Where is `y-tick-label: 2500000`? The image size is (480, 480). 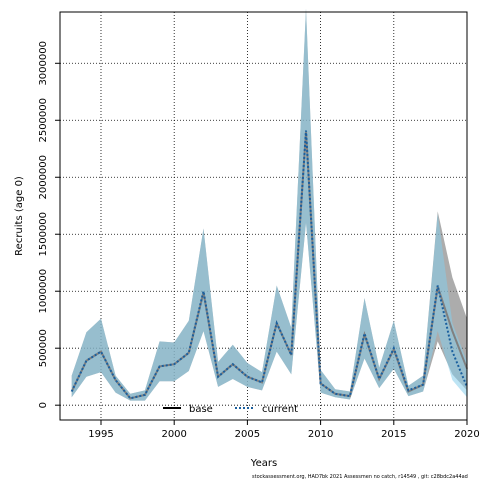
y-tick-label: 2500000 is located at coordinates (43, 120).